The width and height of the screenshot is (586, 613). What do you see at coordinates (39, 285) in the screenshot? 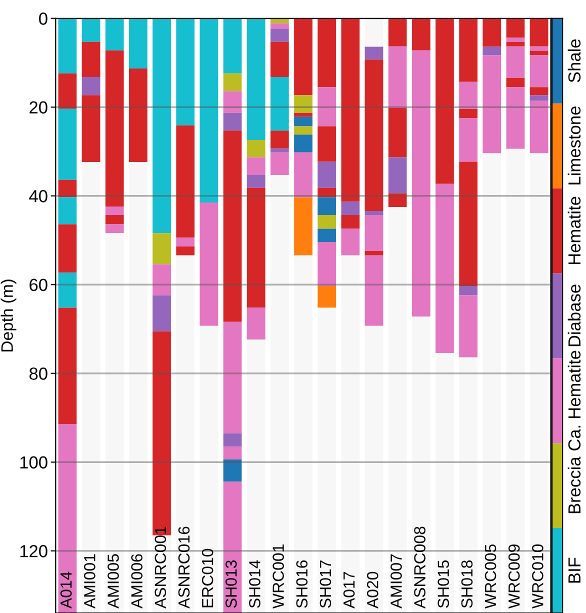
I see `y-tick-label: 60` at bounding box center [39, 285].